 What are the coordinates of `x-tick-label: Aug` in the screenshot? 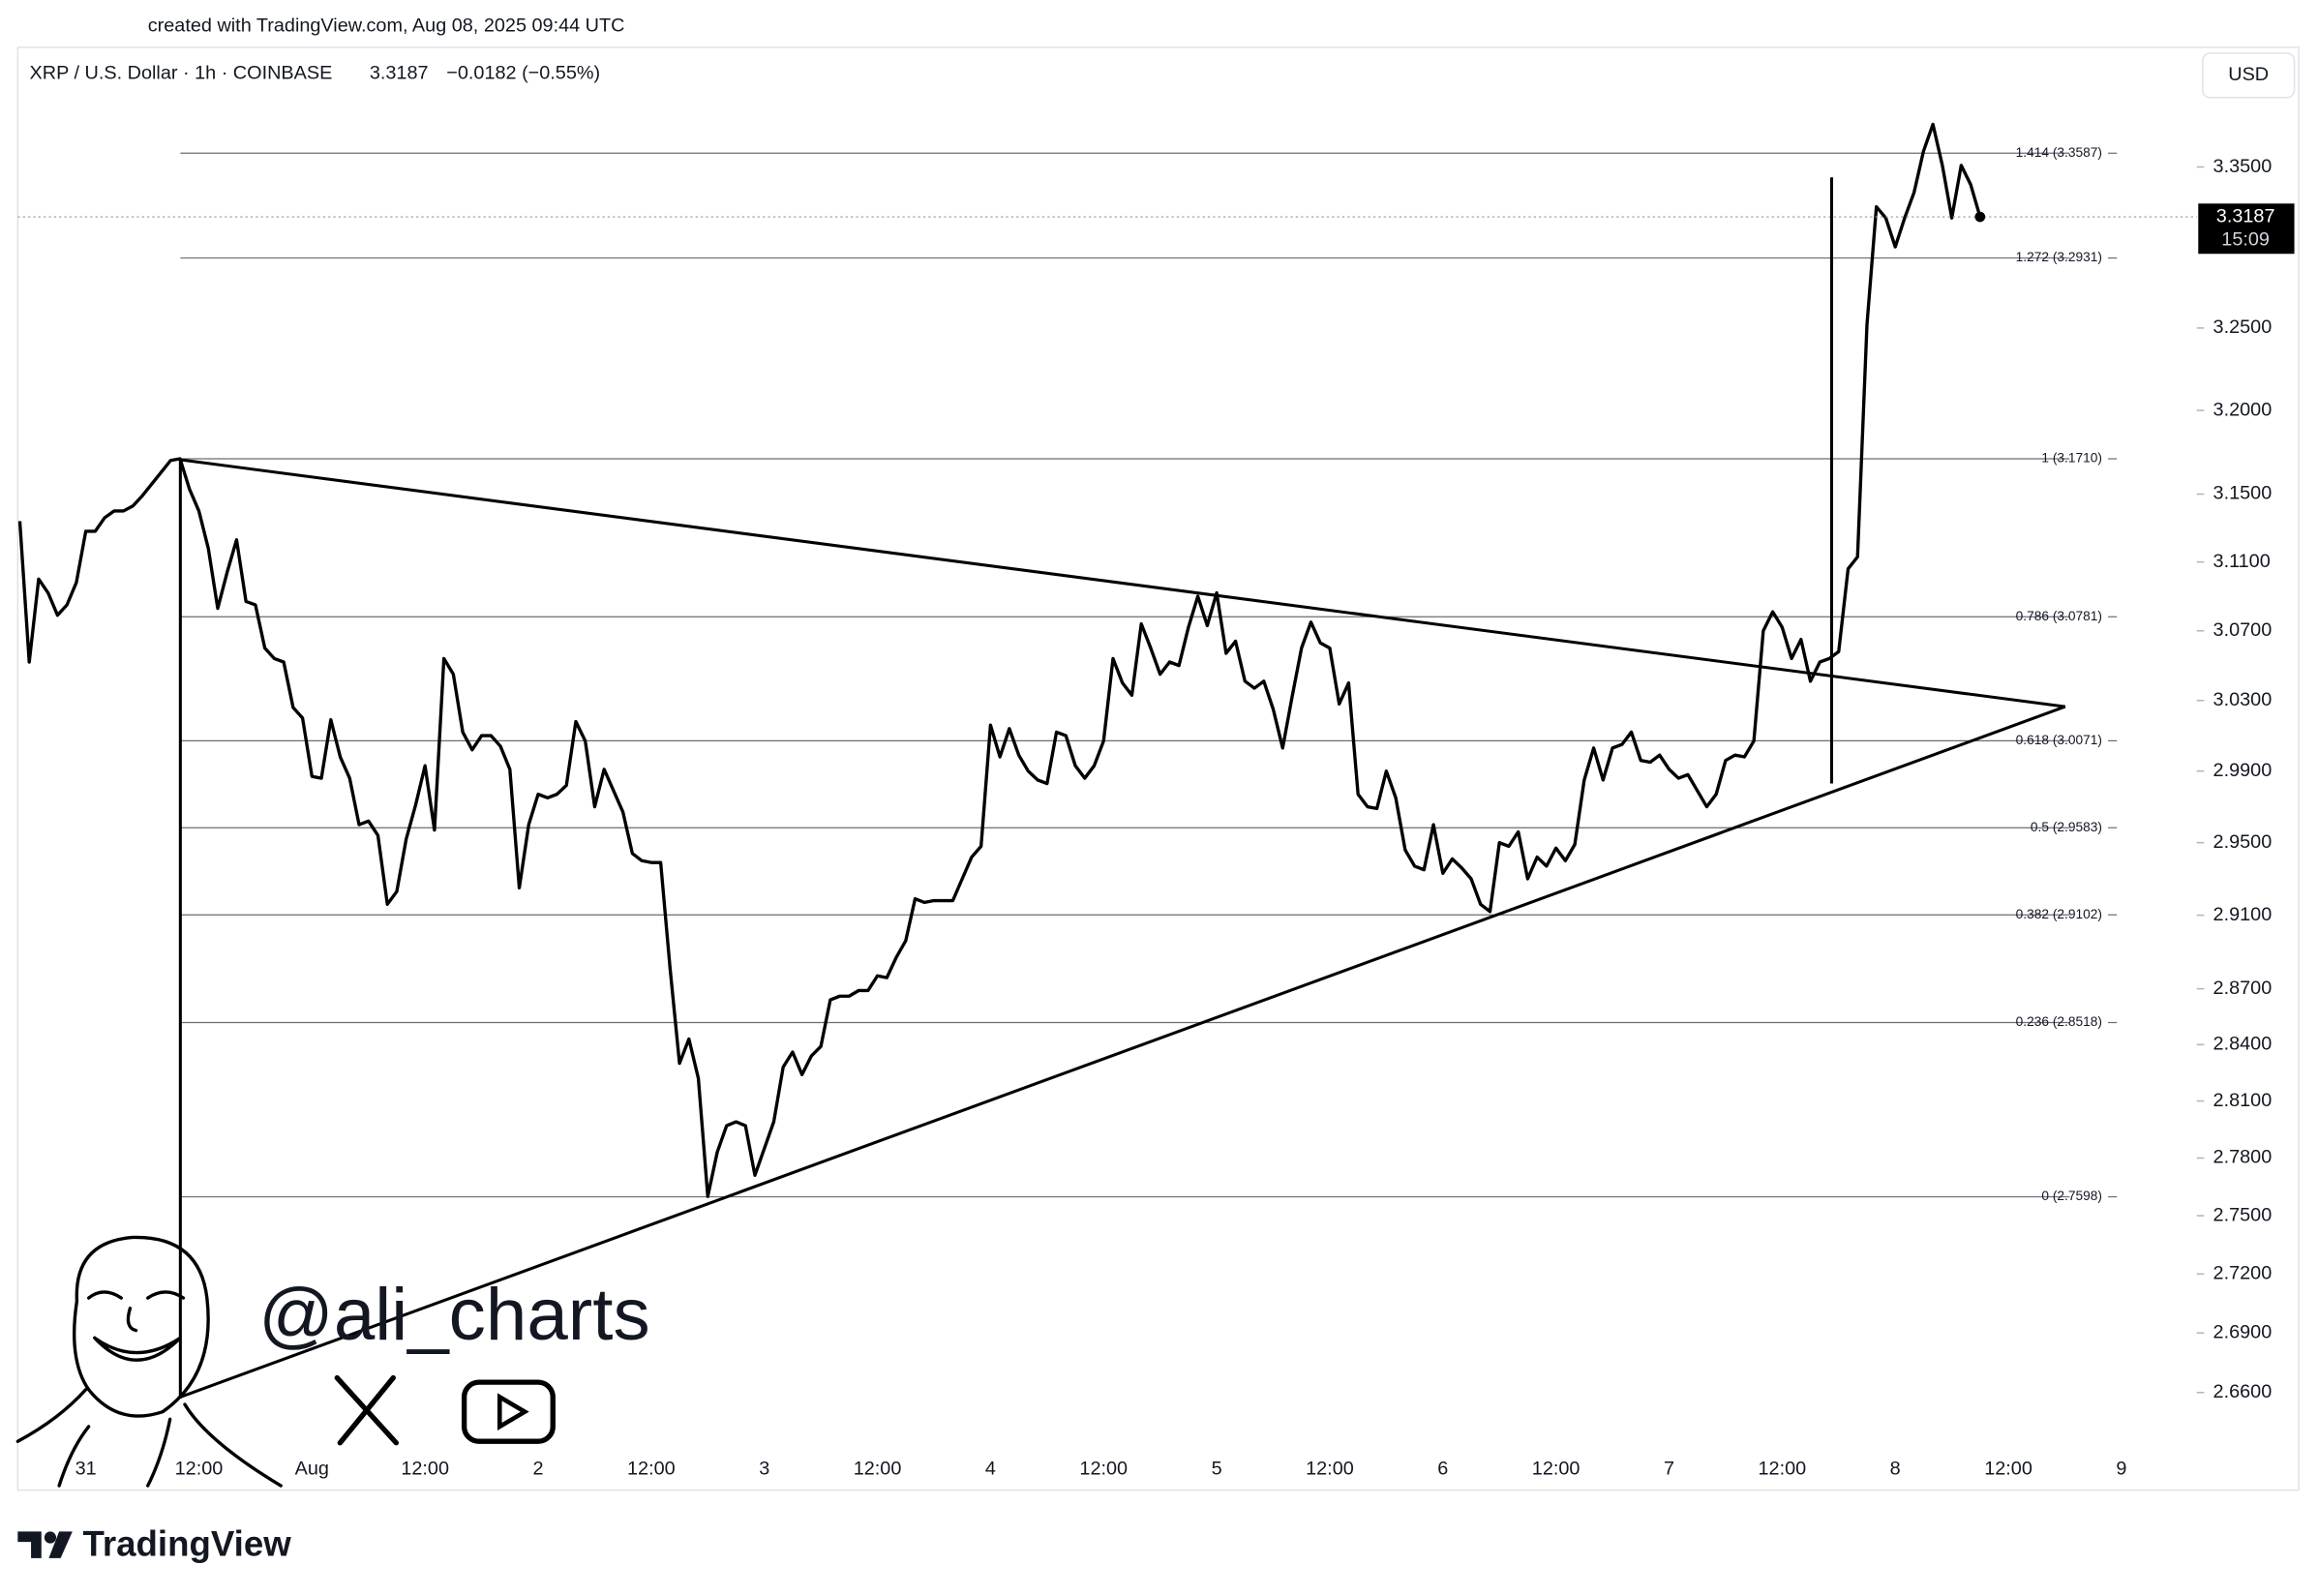 It's located at (312, 1469).